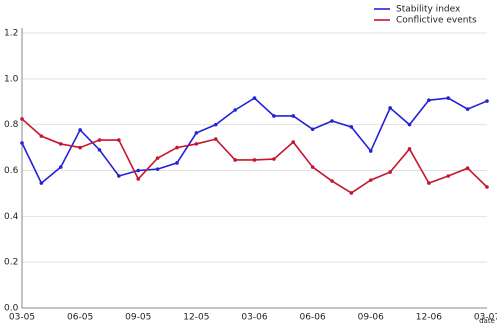  I want to click on y-tick-label: 1.2, so click(11, 34).